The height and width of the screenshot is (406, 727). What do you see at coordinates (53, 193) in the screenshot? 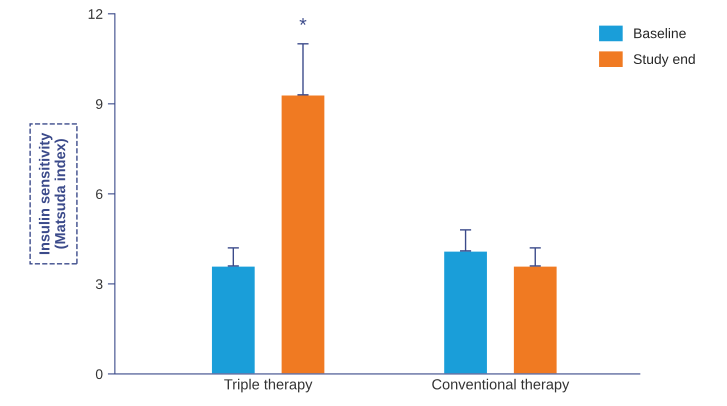
I see `y-axis-title: Insulin sensitivity (Matsuda index)` at bounding box center [53, 193].